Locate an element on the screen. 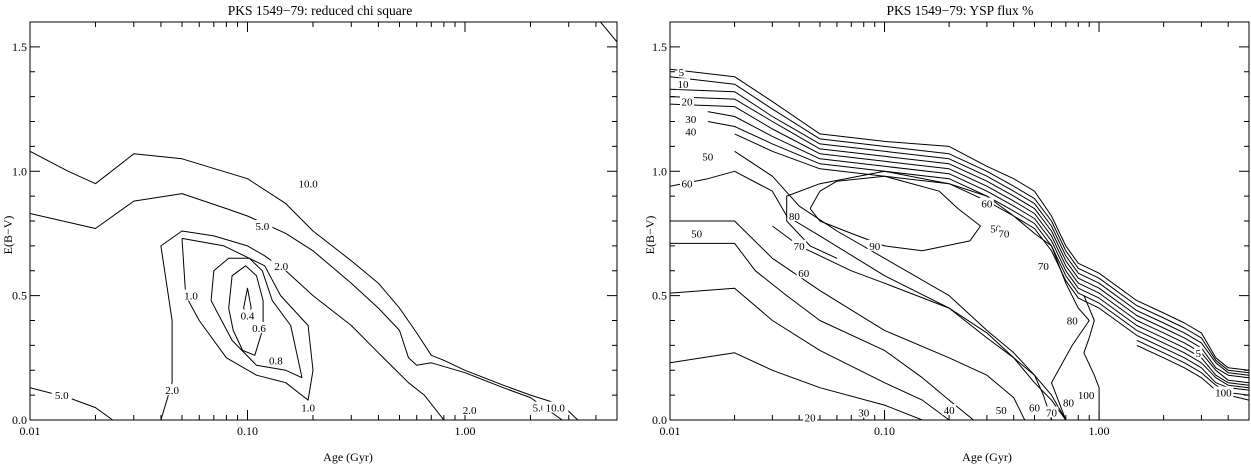 The width and height of the screenshot is (1251, 465). right-contour-label: 30 is located at coordinates (691, 120).